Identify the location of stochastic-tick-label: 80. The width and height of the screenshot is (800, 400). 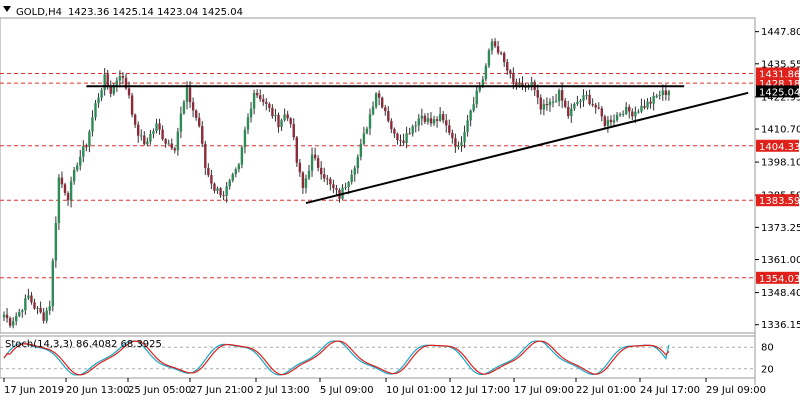
(767, 348).